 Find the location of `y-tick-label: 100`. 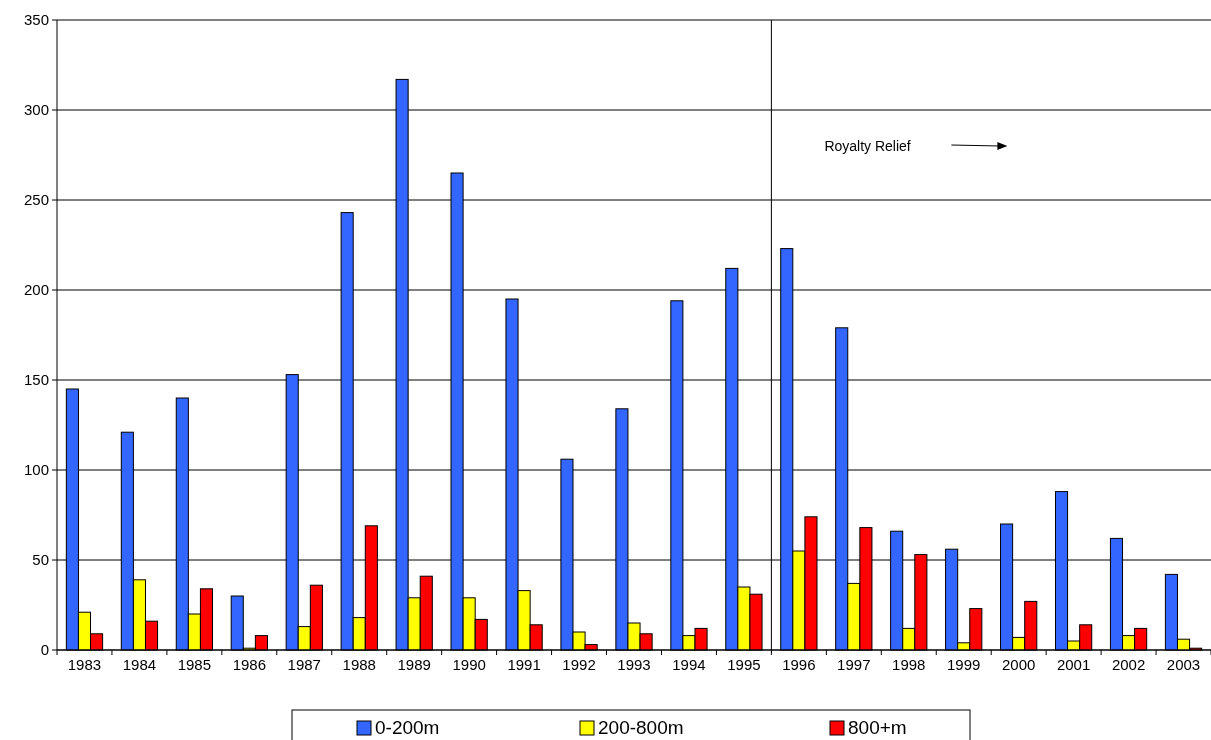

y-tick-label: 100 is located at coordinates (36, 470).